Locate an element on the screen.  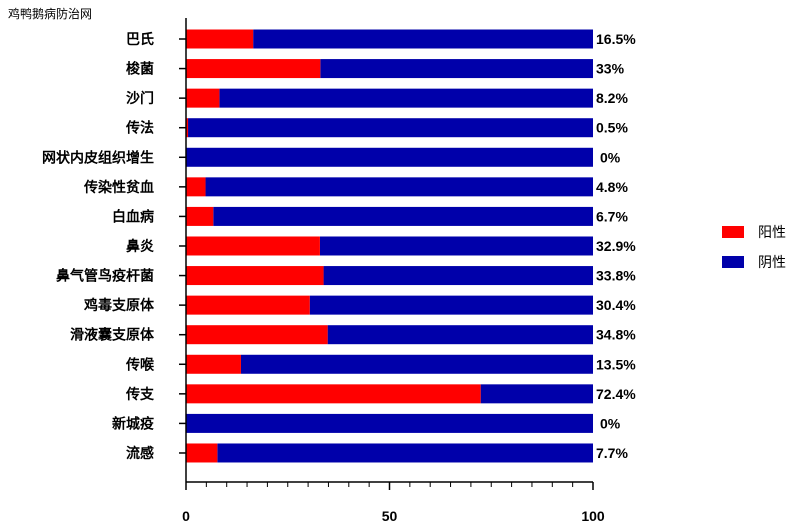
category-label: 梭菌 is located at coordinates (140, 69).